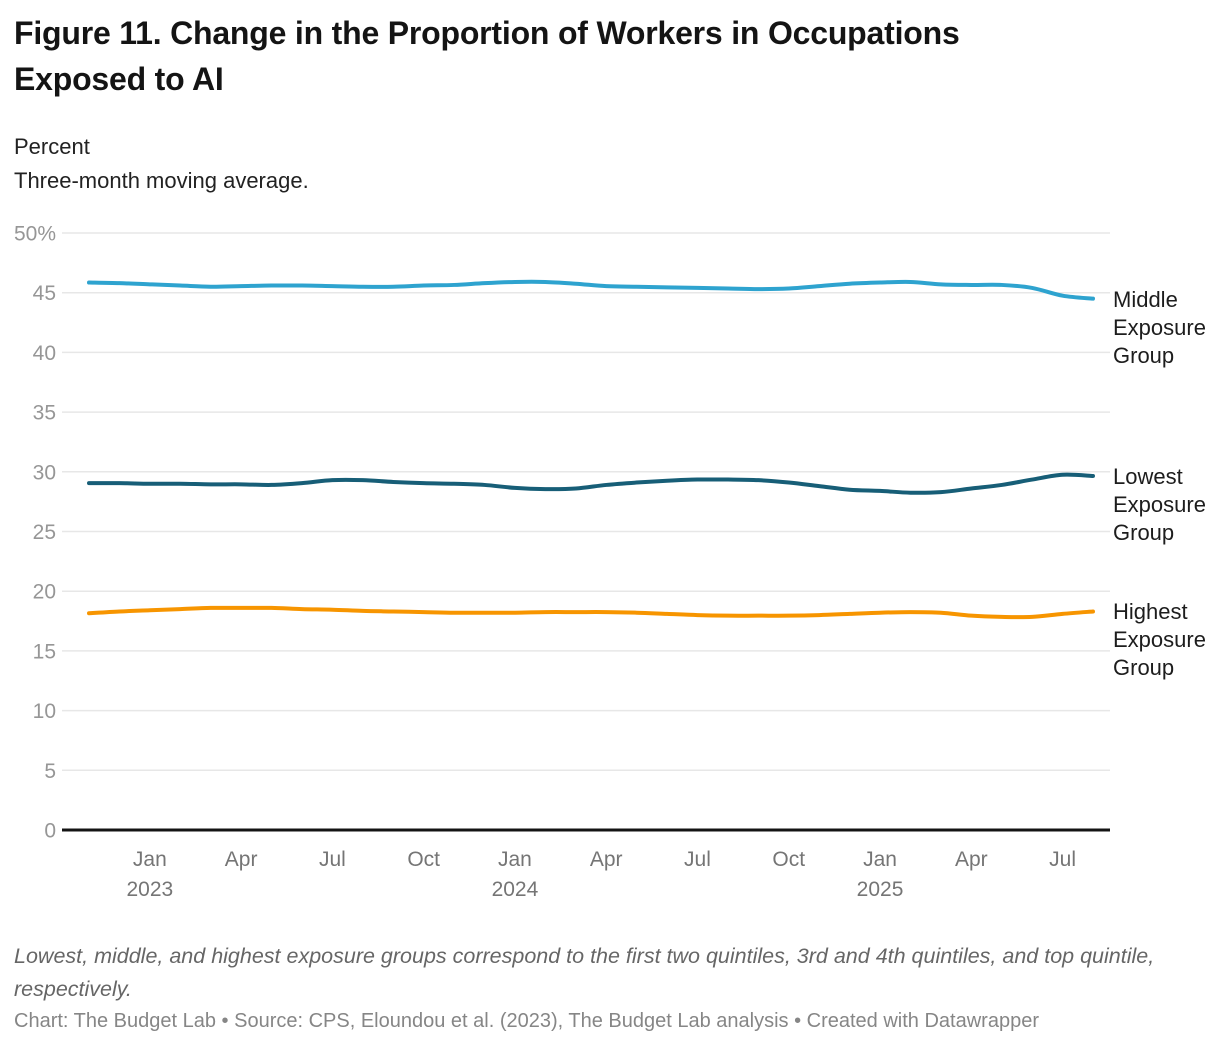 This screenshot has height=1044, width=1220. Describe the element at coordinates (1159, 640) in the screenshot. I see `series-label-highest-exposure-group: Highest Exposure Group` at that location.